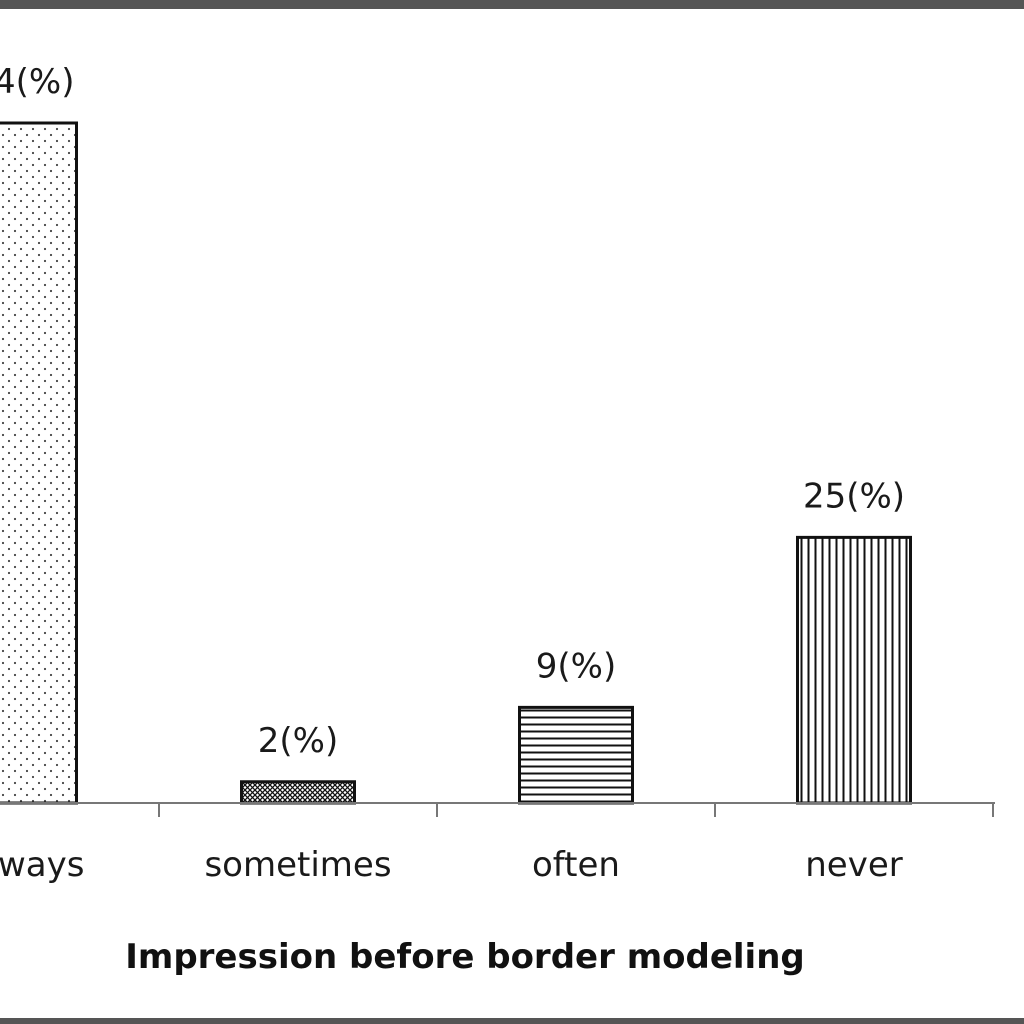  Describe the element at coordinates (298, 741) in the screenshot. I see `data-label-sometimes: 2(%)` at that location.